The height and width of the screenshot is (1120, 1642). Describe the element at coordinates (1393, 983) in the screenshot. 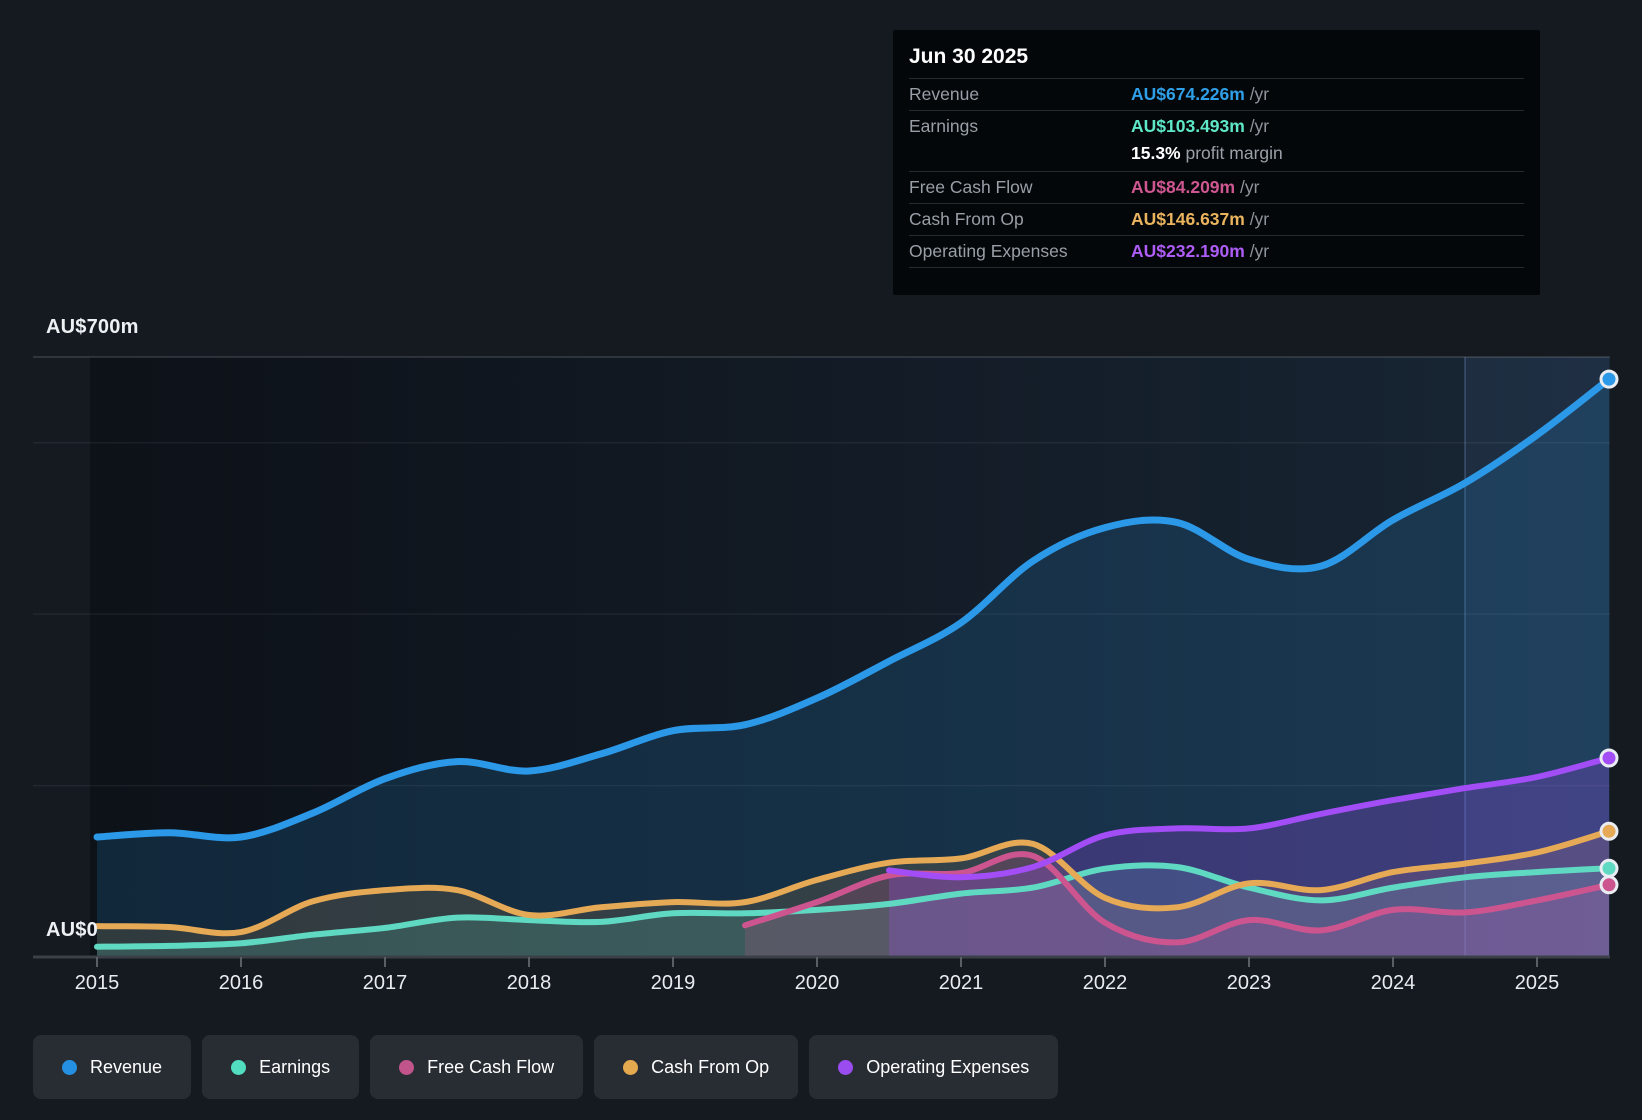

I see `x-axis-label-2024: 2024` at that location.